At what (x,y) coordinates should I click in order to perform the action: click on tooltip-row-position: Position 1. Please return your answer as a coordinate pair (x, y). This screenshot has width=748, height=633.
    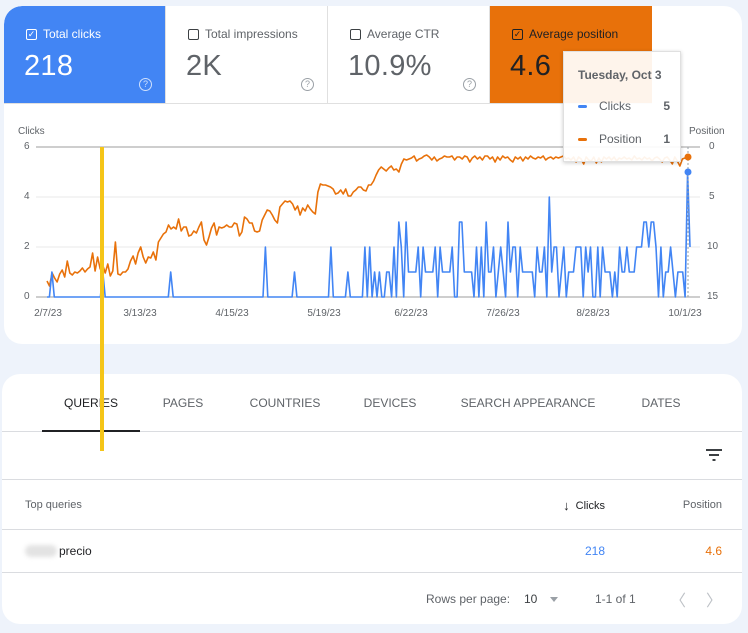
    Looking at the image, I should click on (624, 139).